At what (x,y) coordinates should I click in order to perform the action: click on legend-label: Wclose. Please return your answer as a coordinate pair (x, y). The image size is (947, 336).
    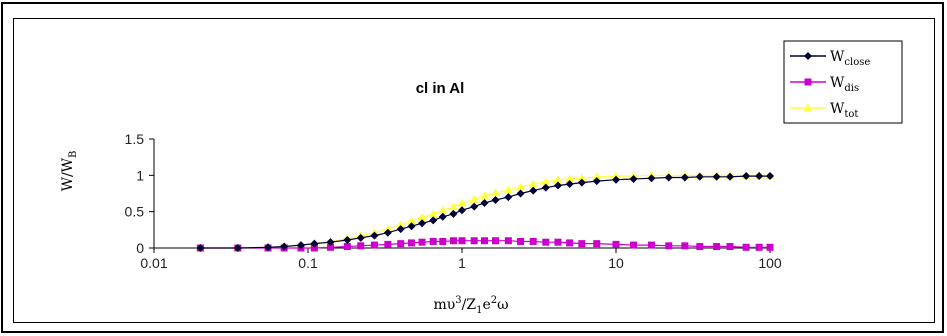
    Looking at the image, I should click on (850, 58).